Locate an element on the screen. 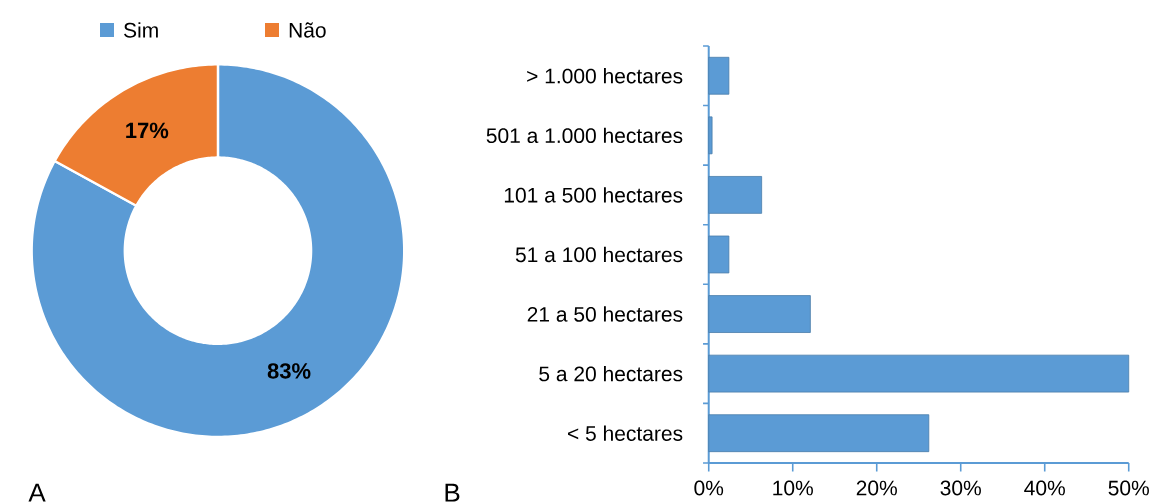 The height and width of the screenshot is (504, 1156). y-tick-label: > 1.000 hectares is located at coordinates (605, 76).